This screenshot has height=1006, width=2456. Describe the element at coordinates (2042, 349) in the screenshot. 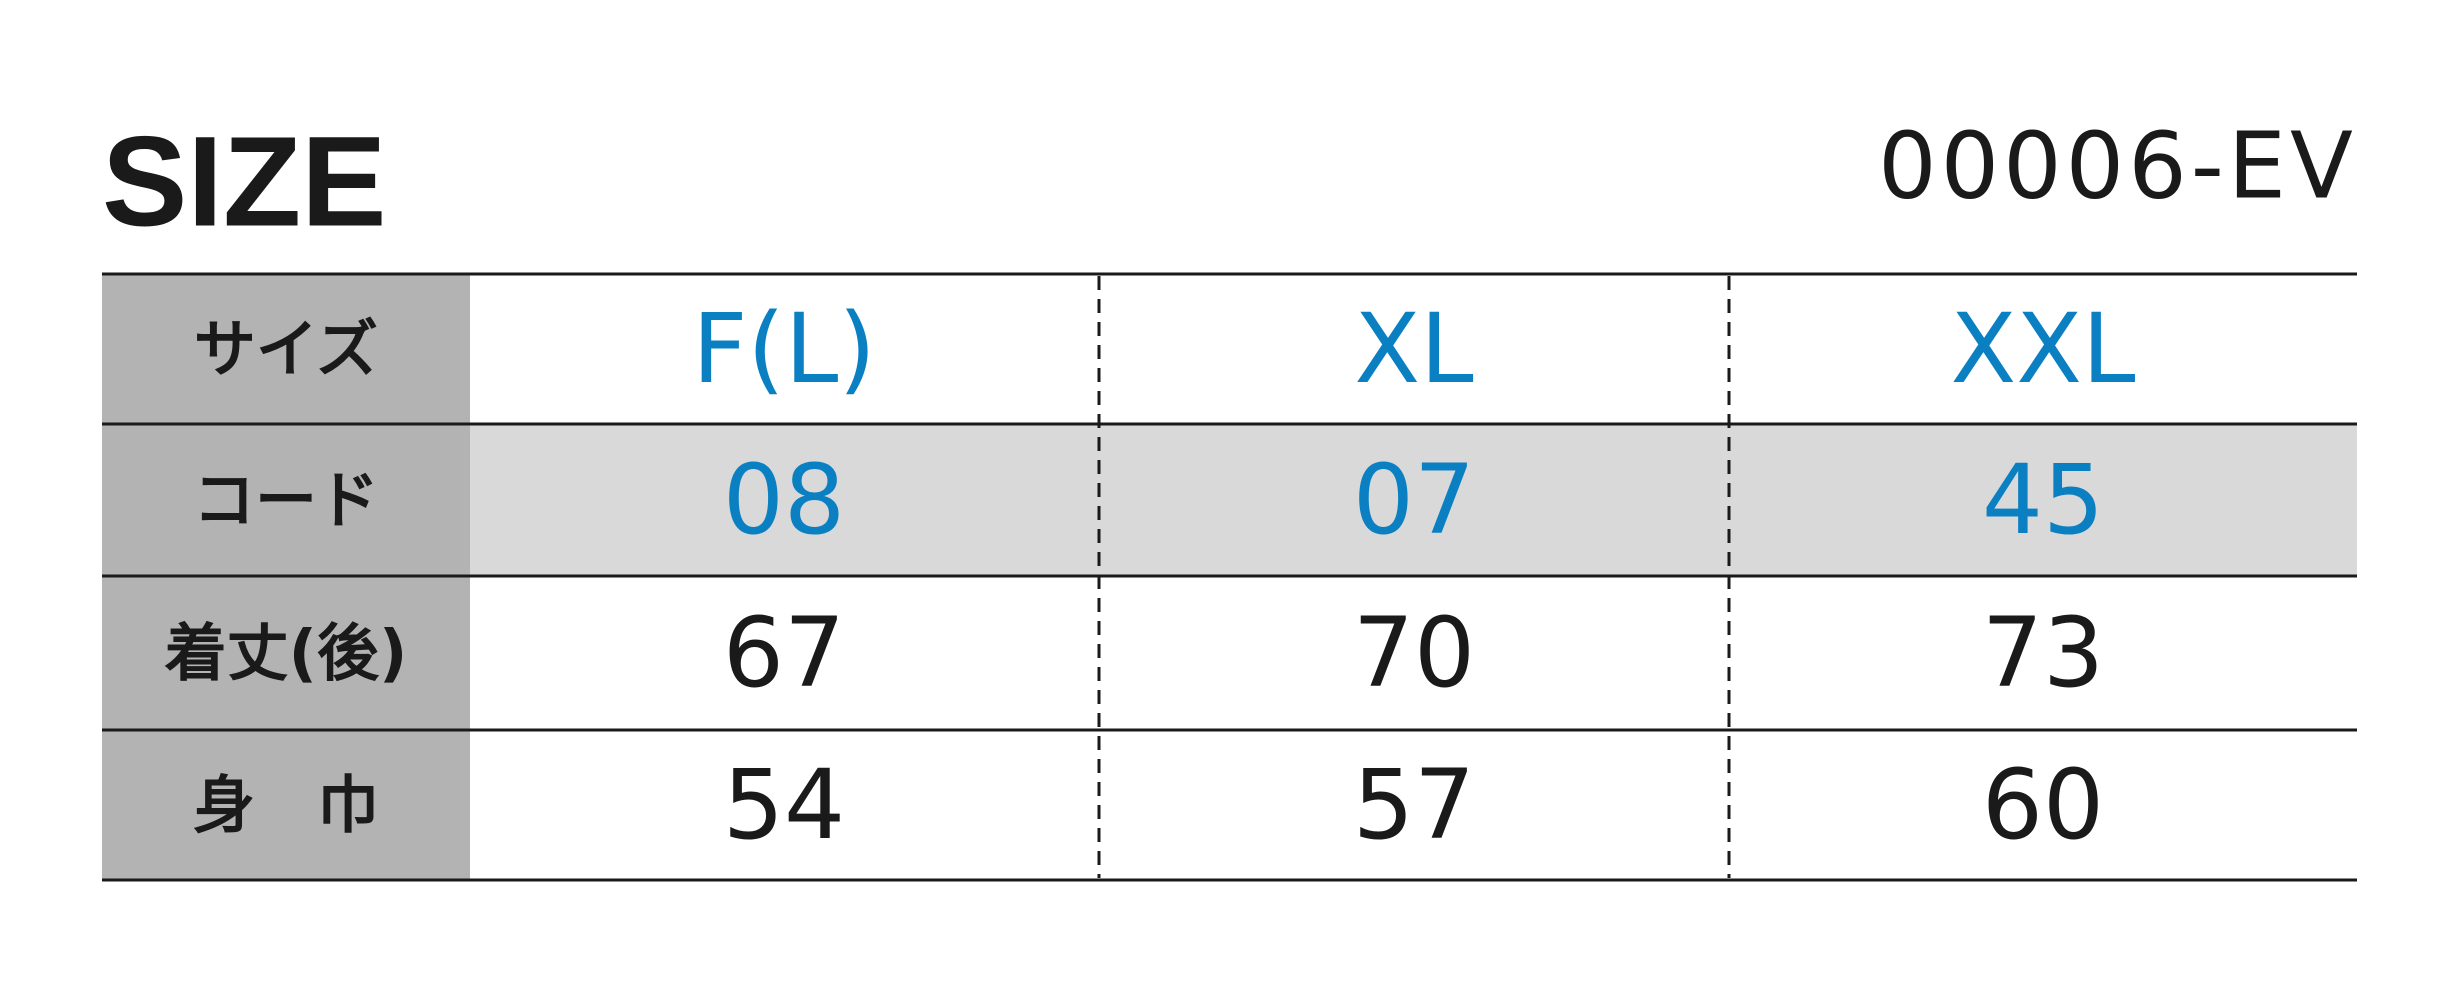

I see `cell-value: XXL` at that location.